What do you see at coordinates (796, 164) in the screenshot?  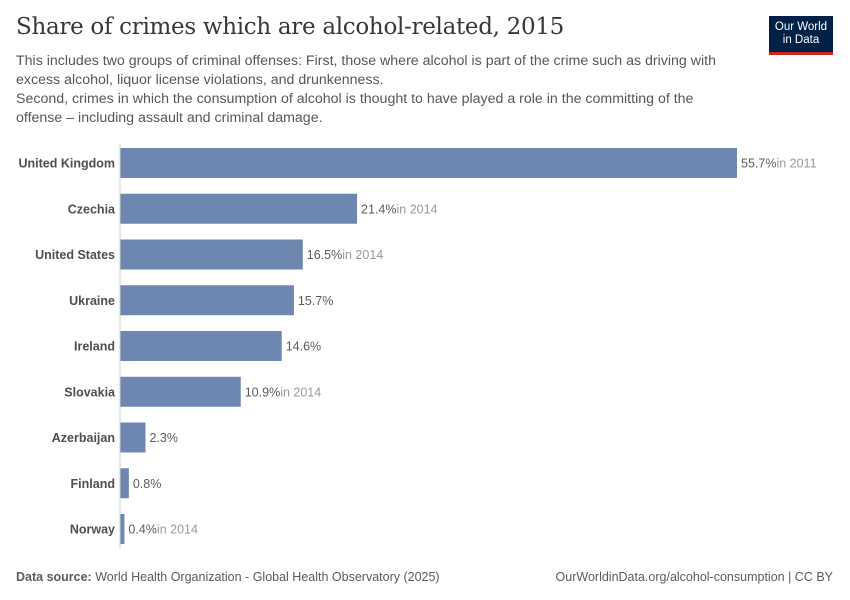 I see `year-note: in 2011` at bounding box center [796, 164].